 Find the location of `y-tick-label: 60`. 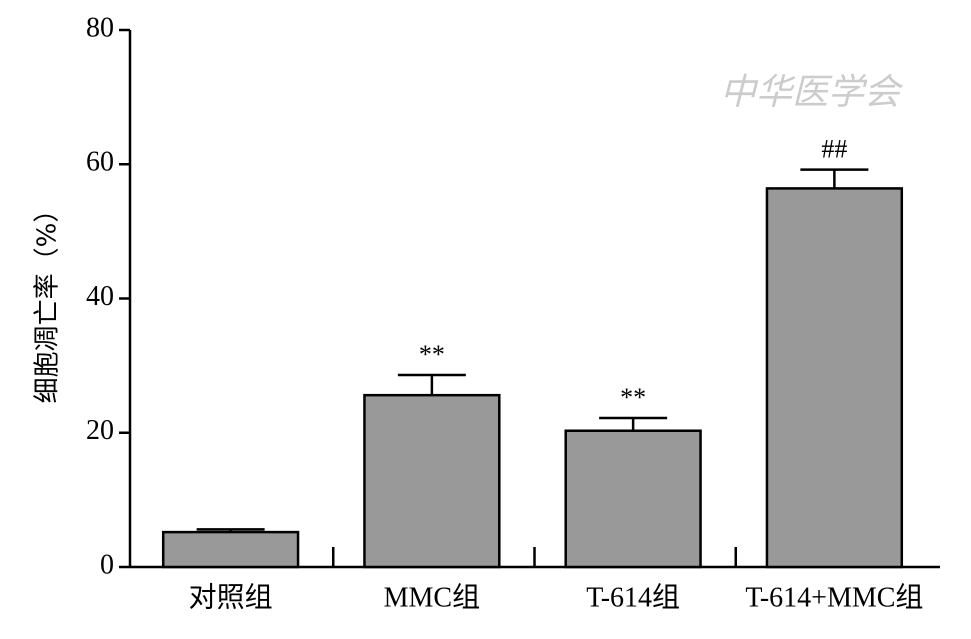

y-tick-label: 60 is located at coordinates (100, 162).